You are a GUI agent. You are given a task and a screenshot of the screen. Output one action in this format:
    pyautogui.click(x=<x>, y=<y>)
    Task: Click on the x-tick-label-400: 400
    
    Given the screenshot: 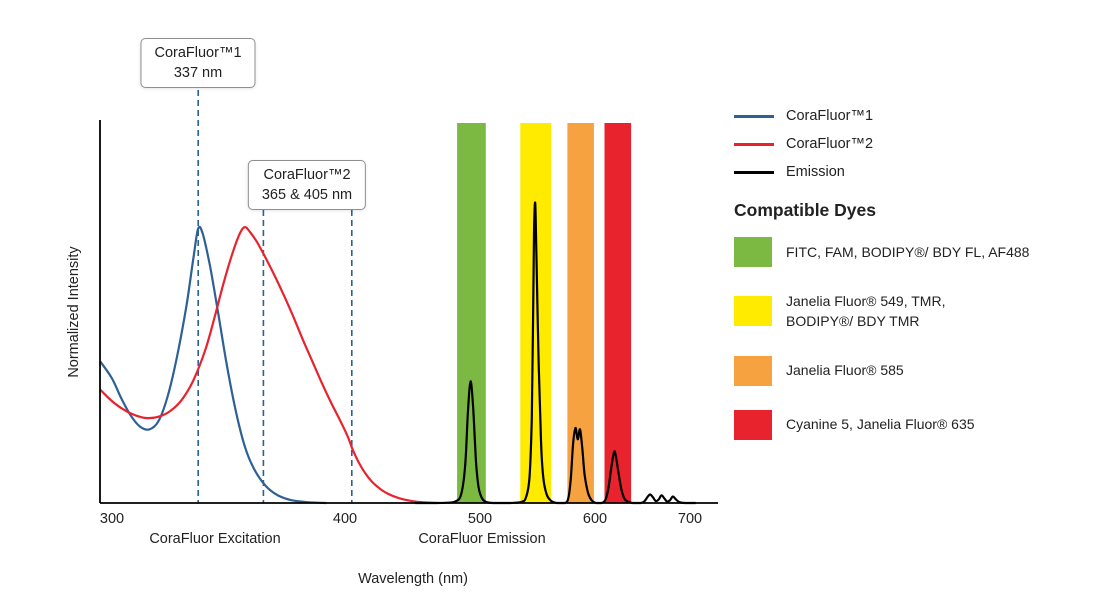 What is the action you would take?
    pyautogui.click(x=345, y=519)
    